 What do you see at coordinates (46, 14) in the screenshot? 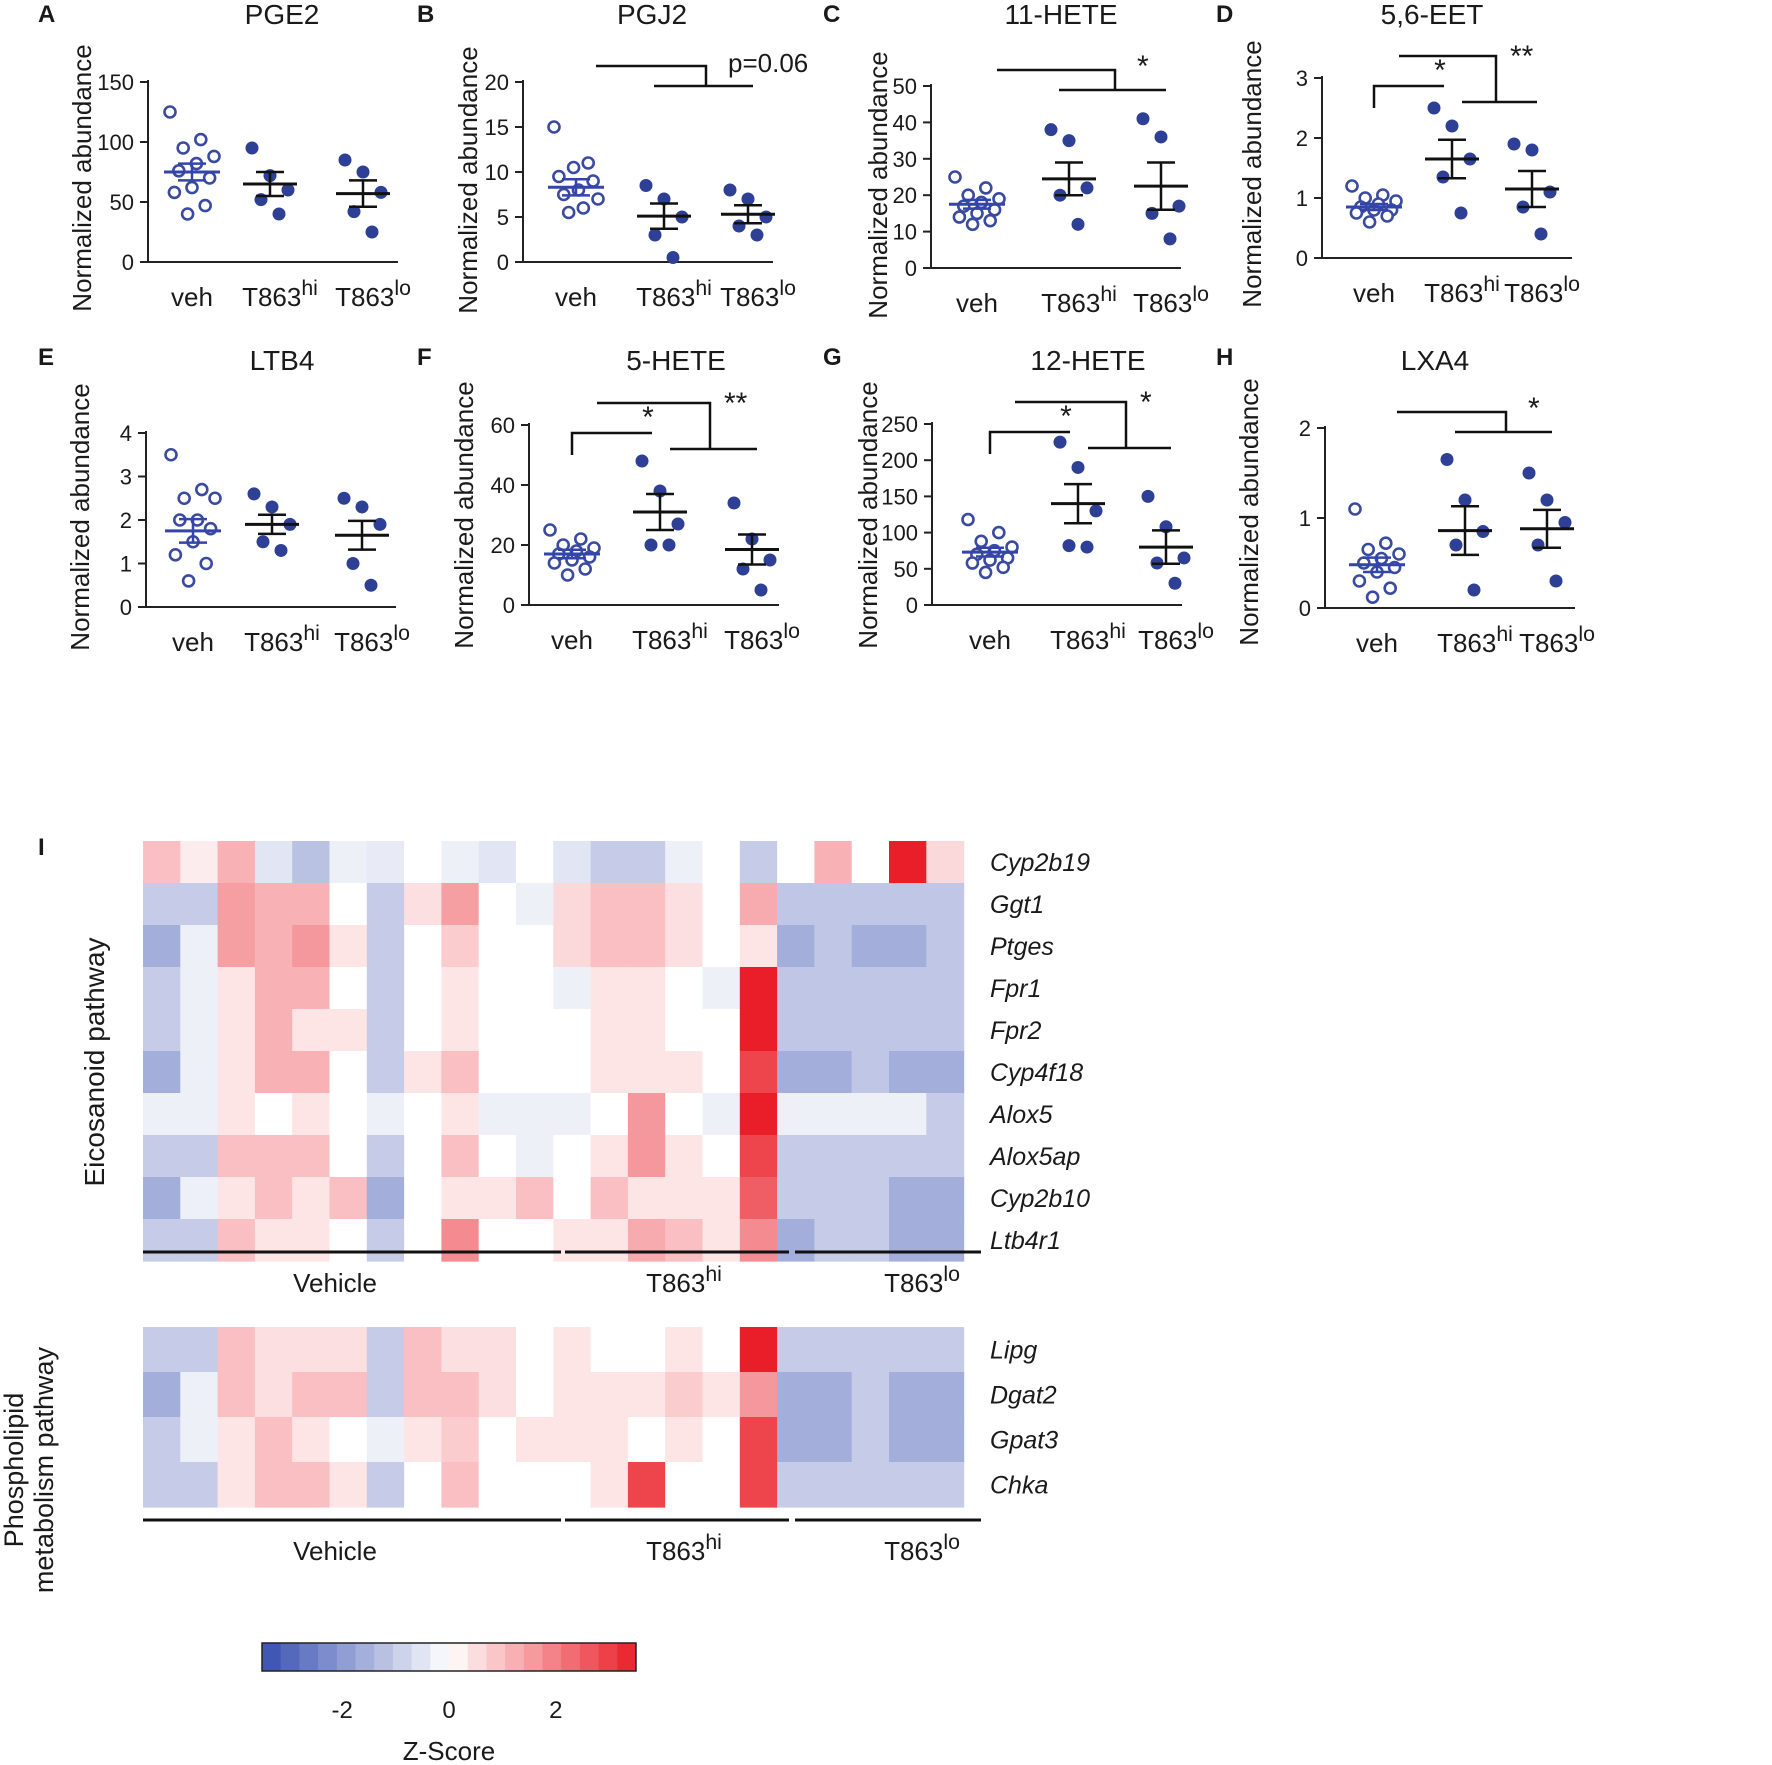
I see `panel-letter: A` at bounding box center [46, 14].